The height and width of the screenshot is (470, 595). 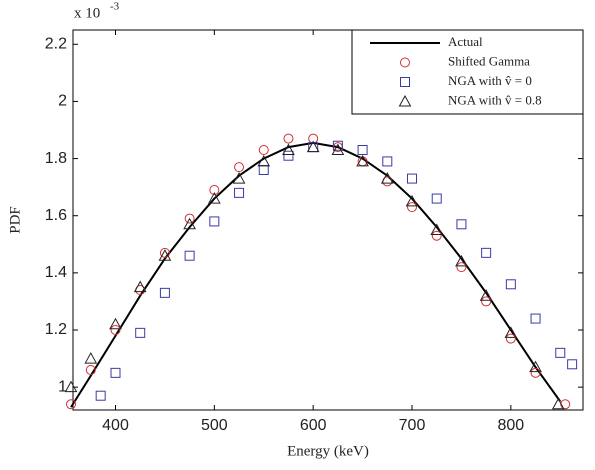 What do you see at coordinates (412, 425) in the screenshot?
I see `x-tick-label: 700` at bounding box center [412, 425].